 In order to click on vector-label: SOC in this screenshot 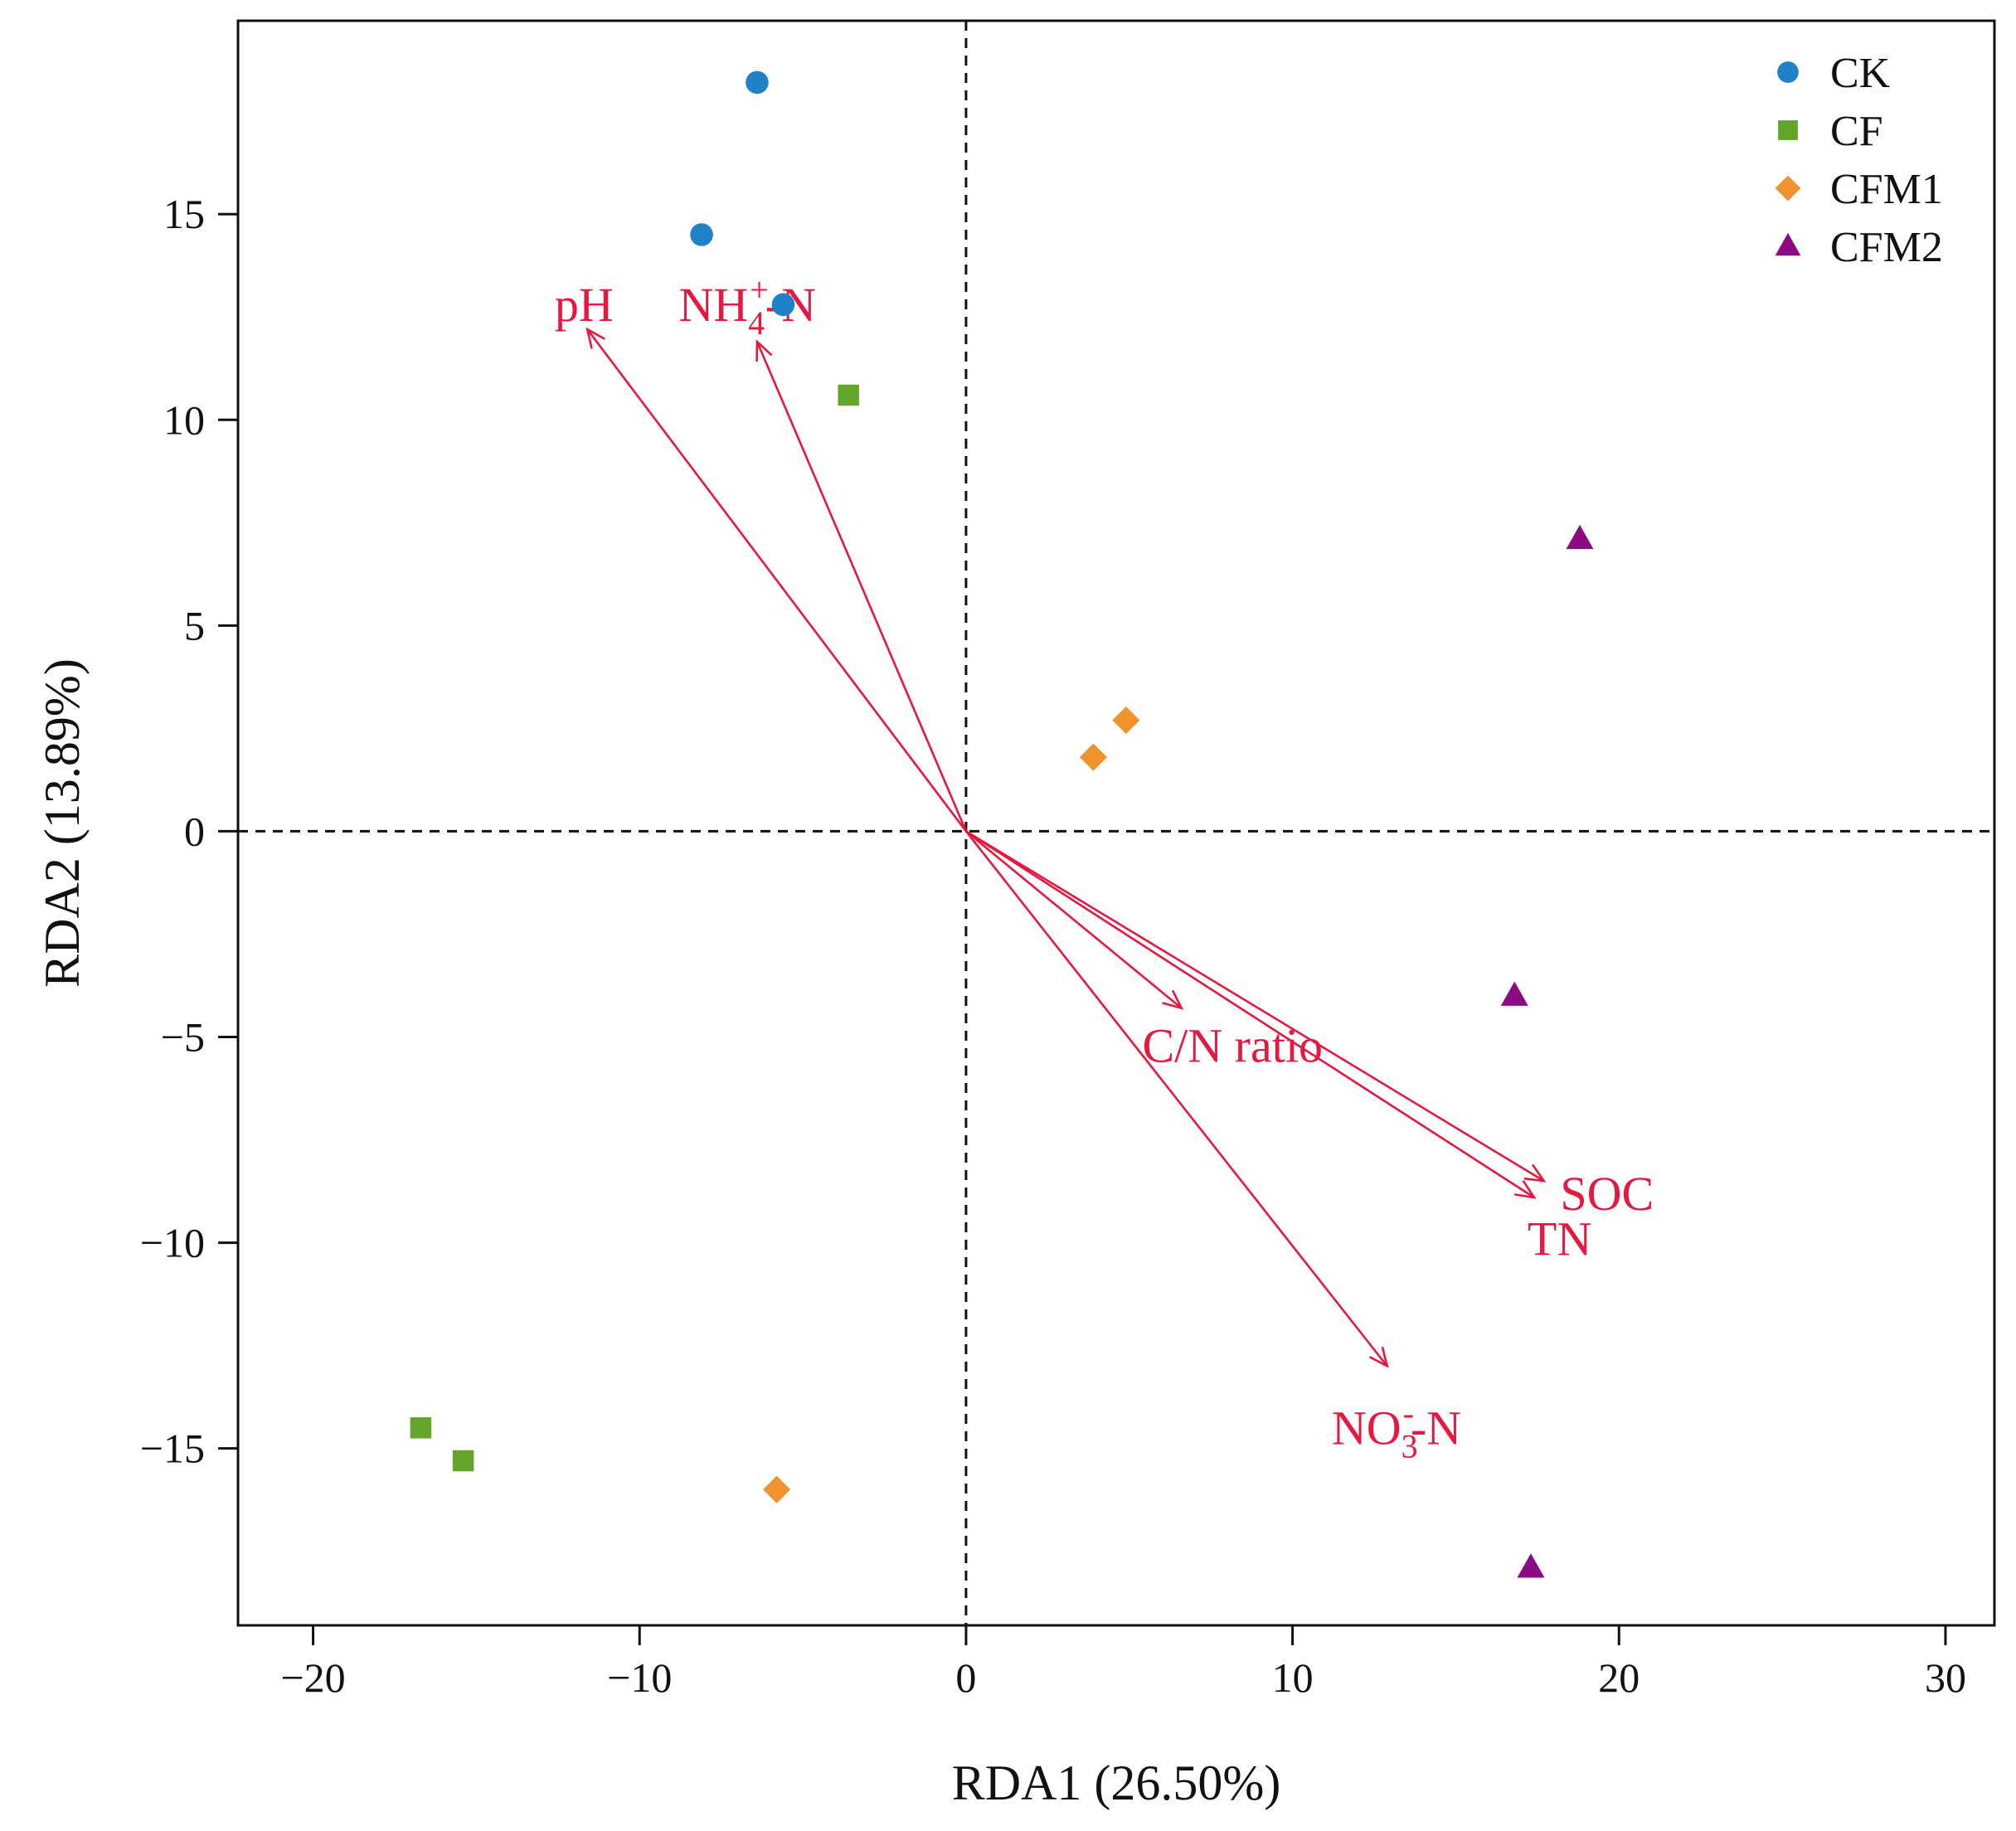, I will do `click(1607, 1194)`.